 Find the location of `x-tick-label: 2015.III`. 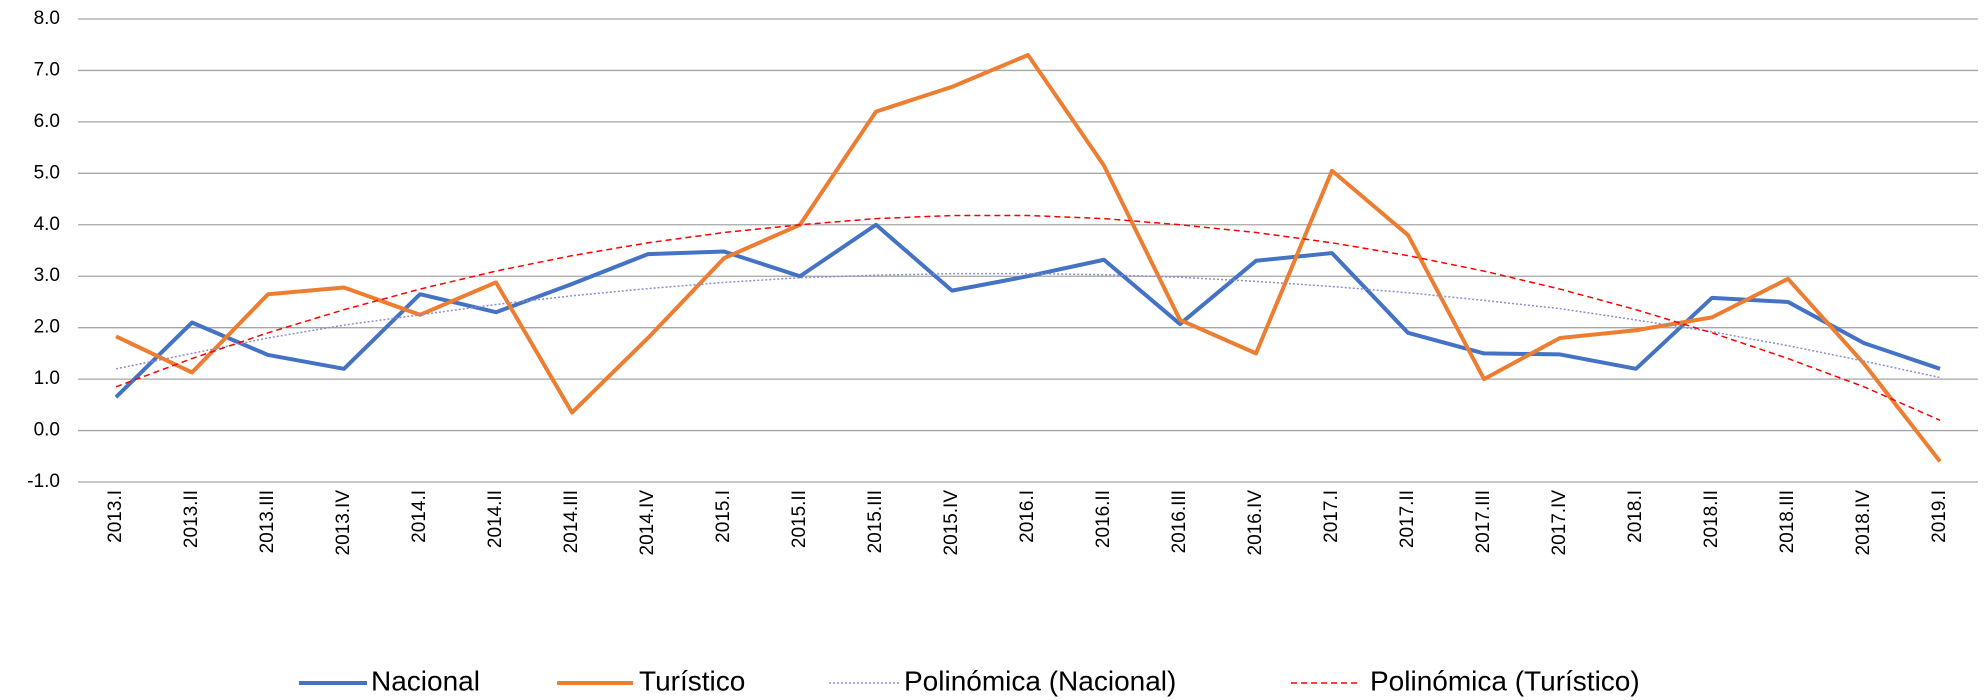

x-tick-label: 2015.III is located at coordinates (875, 521).